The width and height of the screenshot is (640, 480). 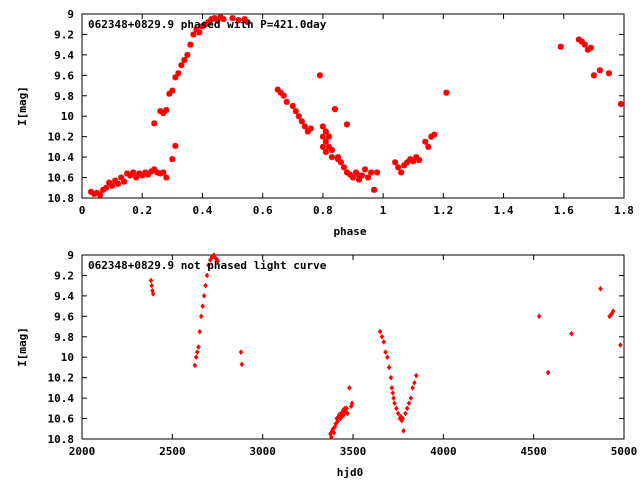 What do you see at coordinates (22, 347) in the screenshot?
I see `unphased-y-axis-label: I[mag]` at bounding box center [22, 347].